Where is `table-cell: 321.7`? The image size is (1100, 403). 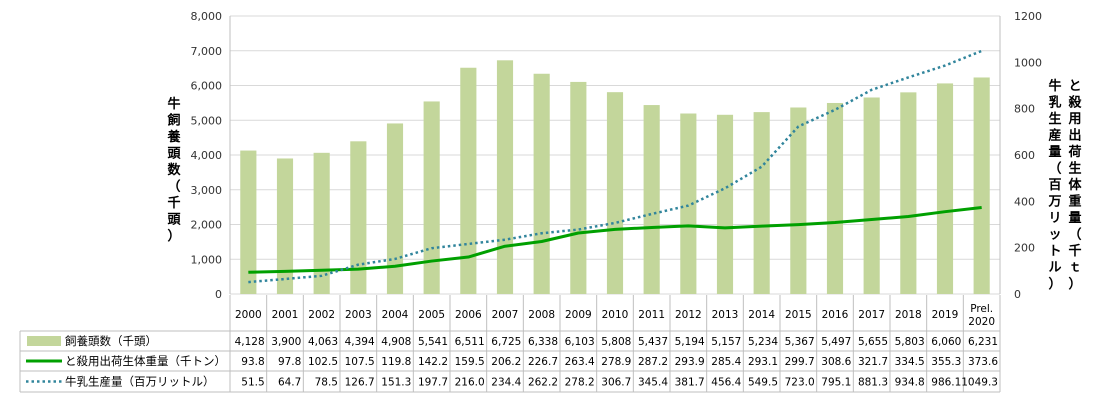 table-cell: 321.7 is located at coordinates (873, 362).